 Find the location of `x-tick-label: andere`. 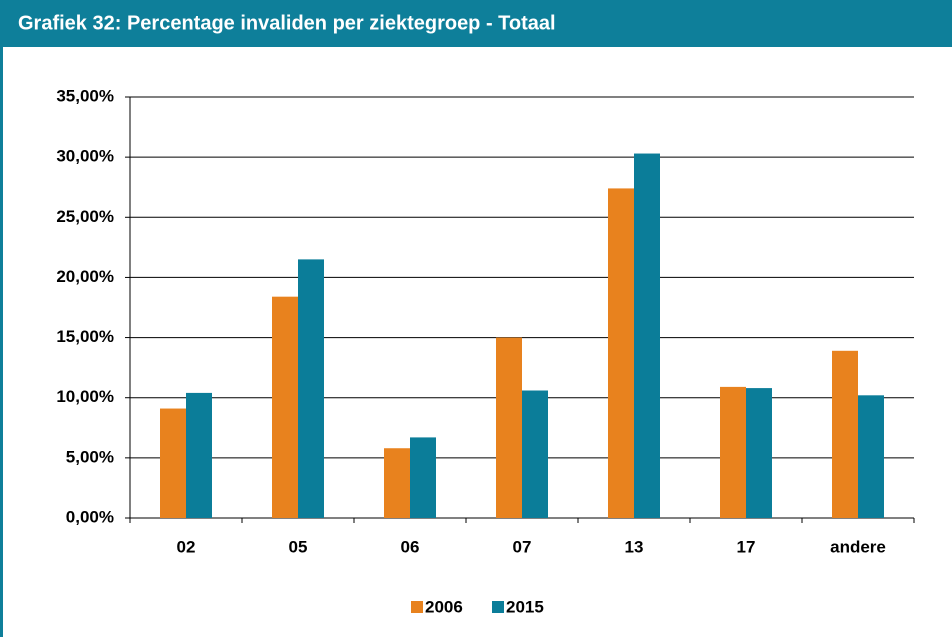

x-tick-label: andere is located at coordinates (858, 546).